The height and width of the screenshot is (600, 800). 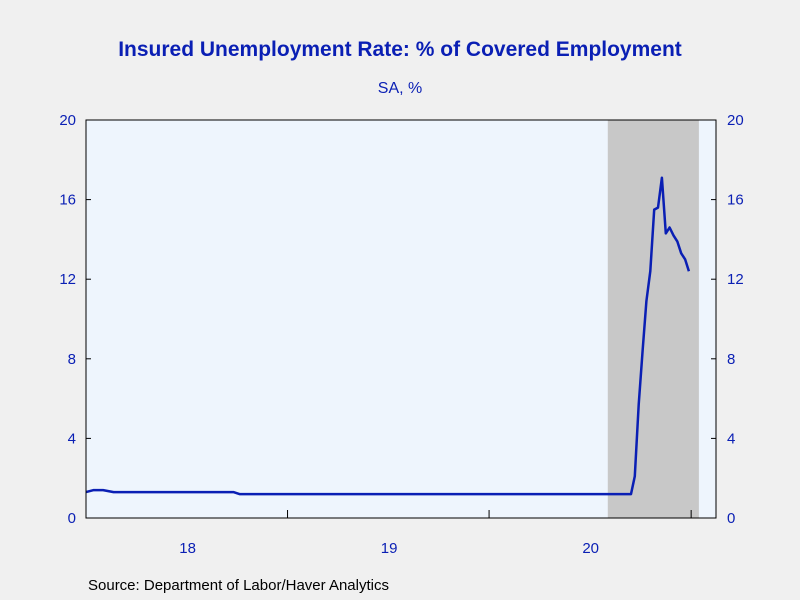 What do you see at coordinates (735, 120) in the screenshot?
I see `y-tick-label-right: 20` at bounding box center [735, 120].